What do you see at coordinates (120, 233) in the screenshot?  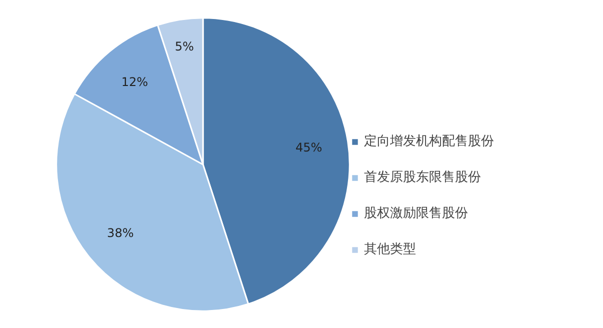 I see `data-label: 38%` at bounding box center [120, 233].